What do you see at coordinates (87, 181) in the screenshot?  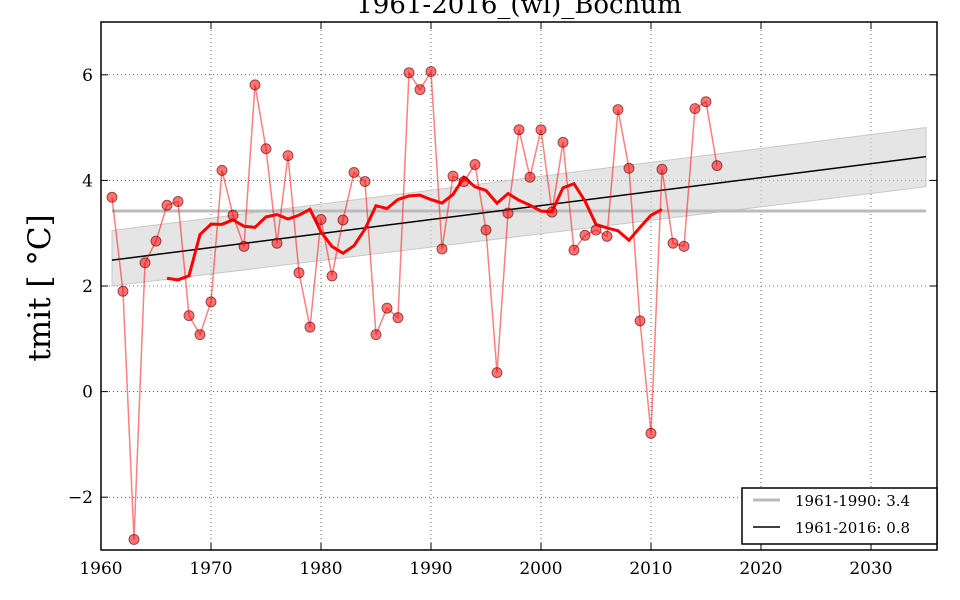 I see `y-tick-label: 4` at bounding box center [87, 181].